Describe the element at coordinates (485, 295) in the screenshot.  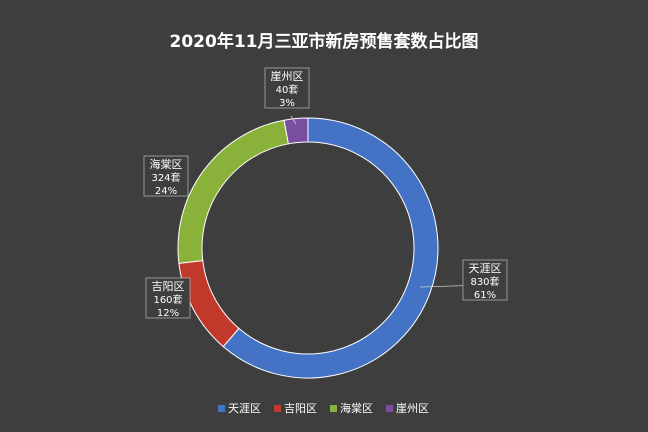
I see `slice-label-percent-0: 61%` at that location.